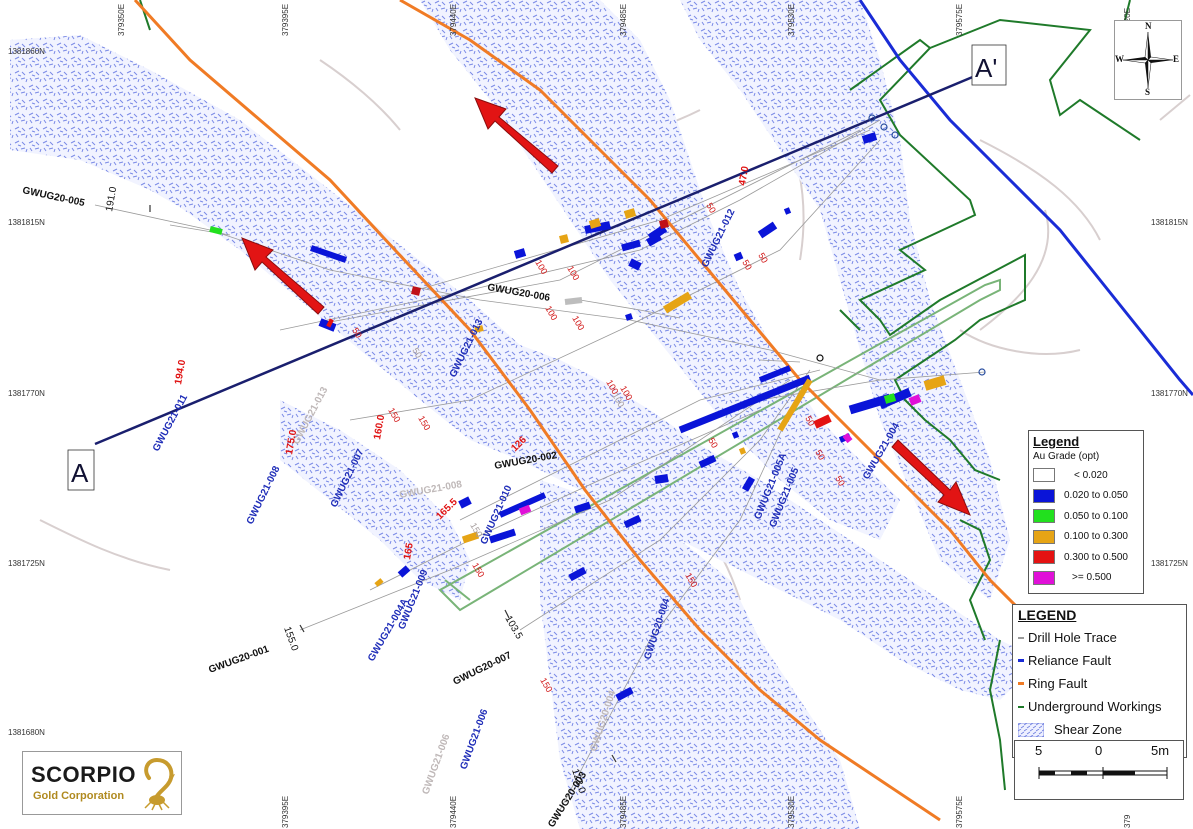 This screenshot has width=1193, height=829. Describe the element at coordinates (159, 784) in the screenshot. I see `scorpion-icon` at that location.